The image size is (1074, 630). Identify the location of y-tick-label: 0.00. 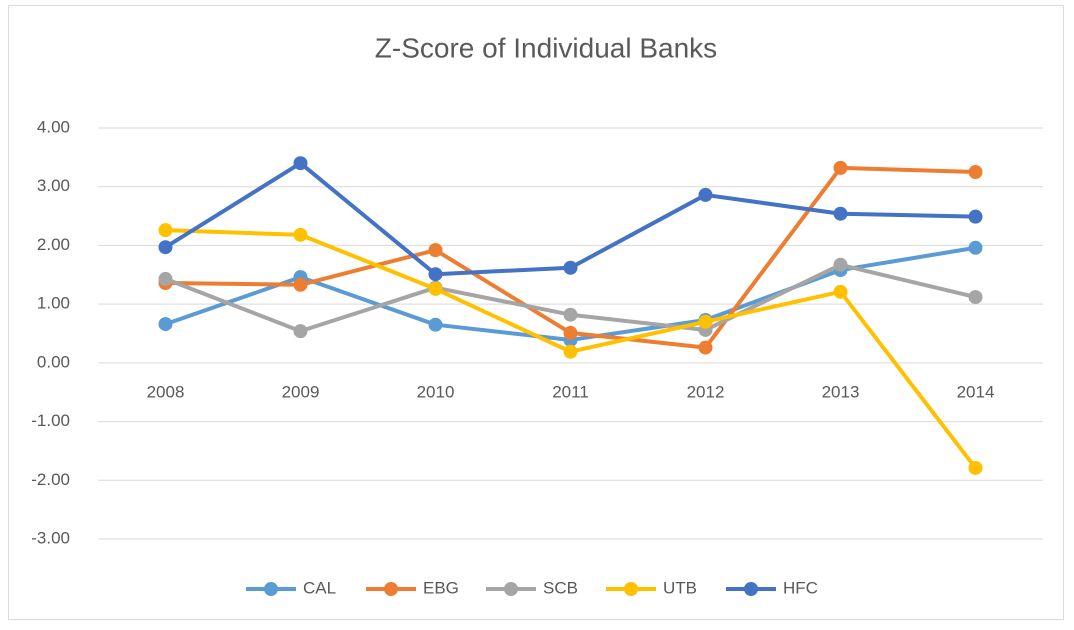
(53, 361).